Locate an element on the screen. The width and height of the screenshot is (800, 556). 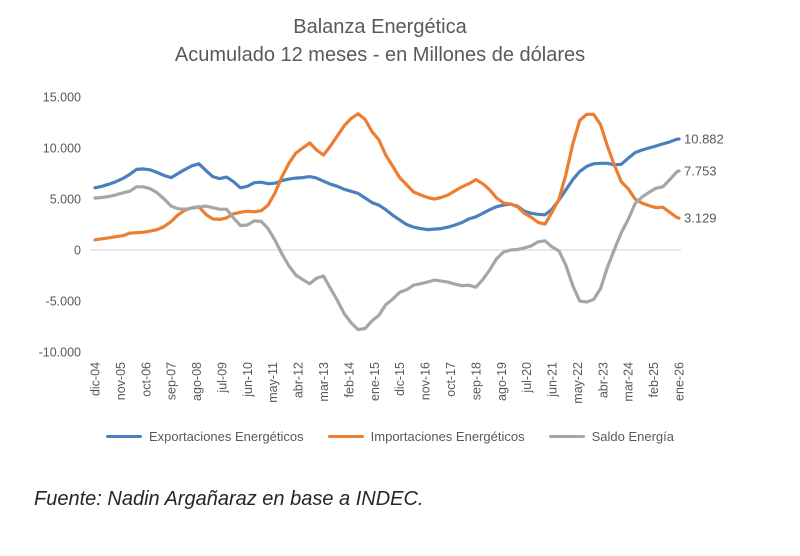
x-axis-tick-label: jul-09 is located at coordinates (223, 378).